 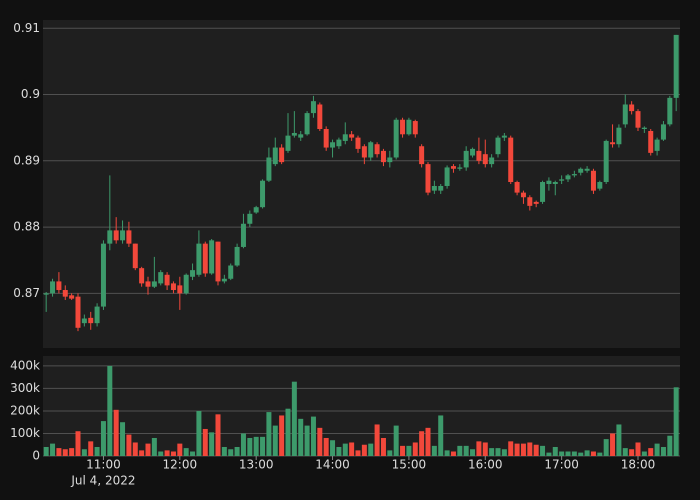 I want to click on x-date-label: Jul 4, 2022, so click(x=102, y=481).